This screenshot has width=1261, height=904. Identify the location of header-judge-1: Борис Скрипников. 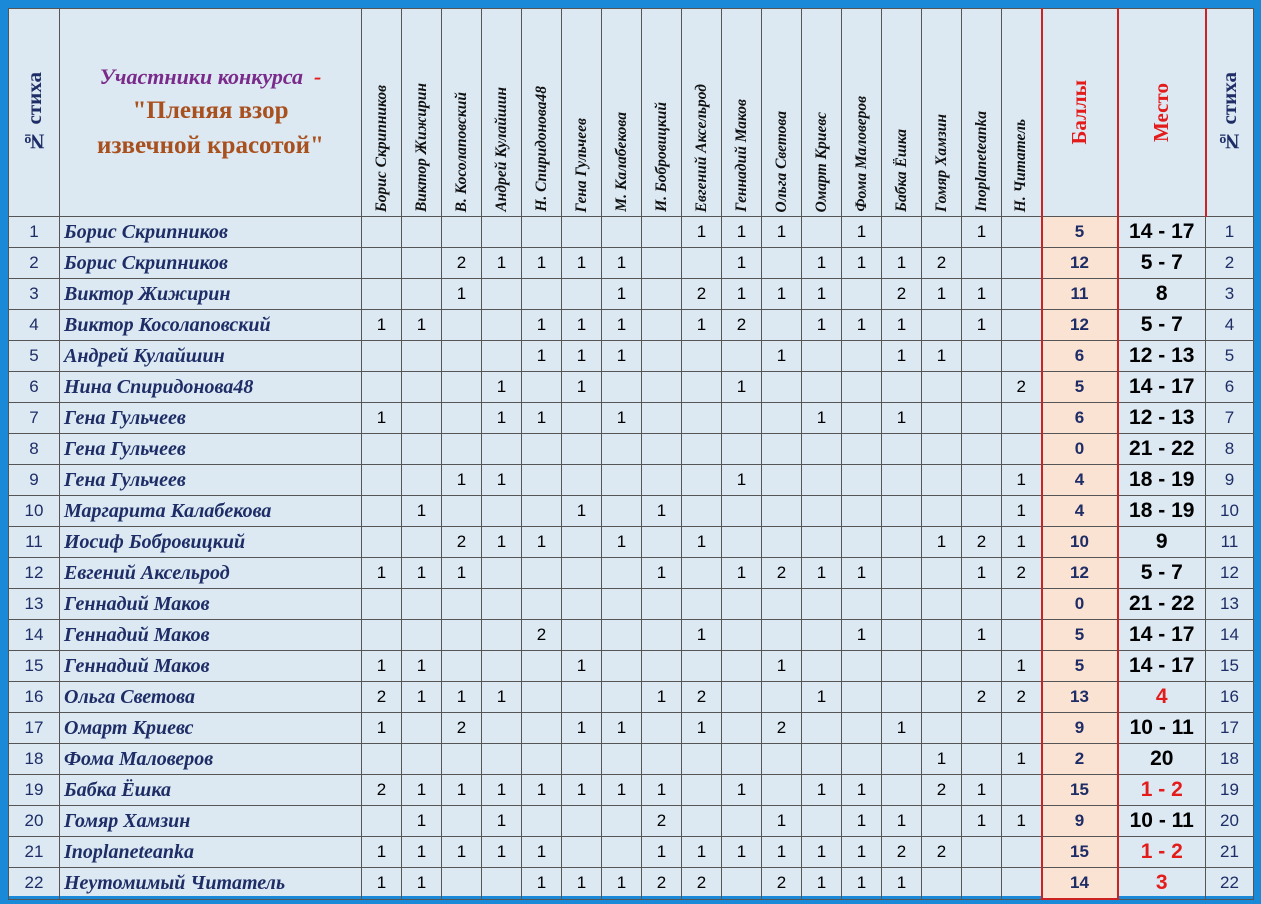
(381, 112).